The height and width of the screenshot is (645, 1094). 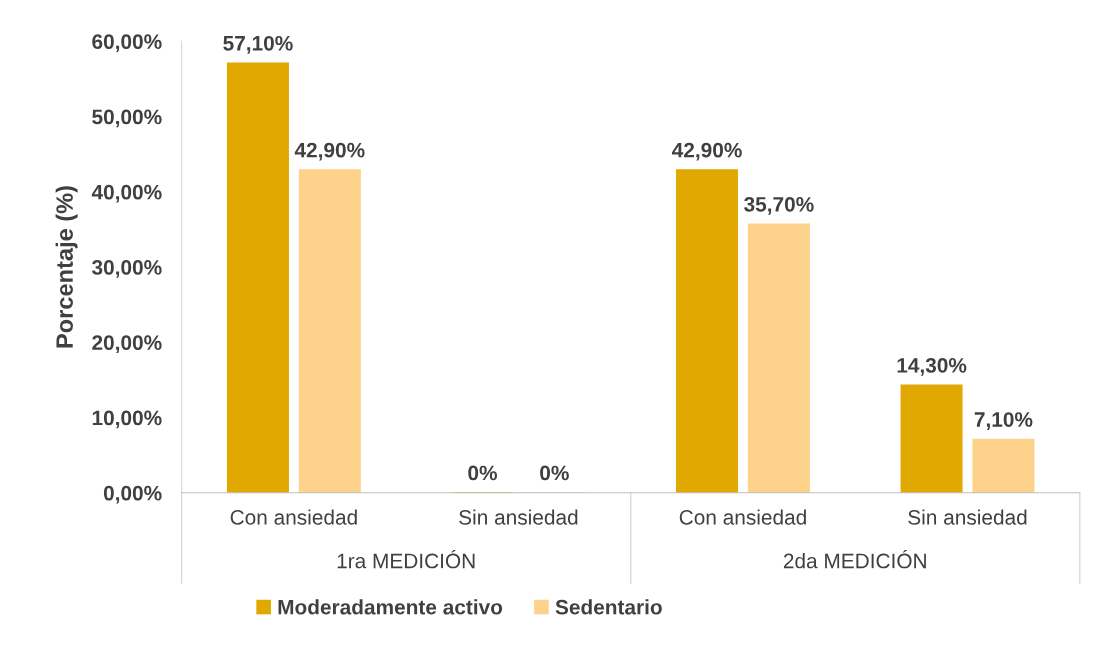 What do you see at coordinates (1003, 421) in the screenshot?
I see `data-label: 7,10%` at bounding box center [1003, 421].